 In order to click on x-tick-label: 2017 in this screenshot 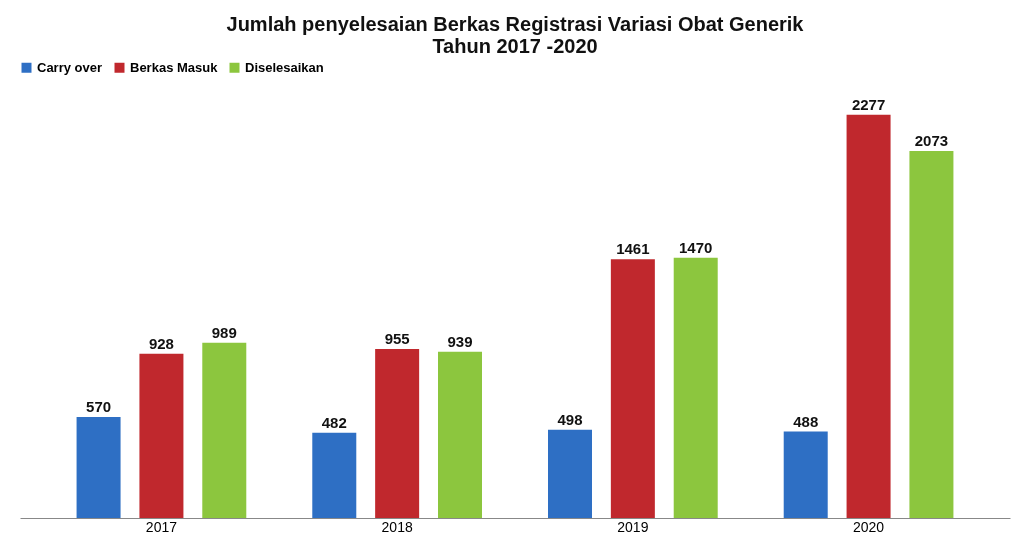, I will do `click(161, 526)`.